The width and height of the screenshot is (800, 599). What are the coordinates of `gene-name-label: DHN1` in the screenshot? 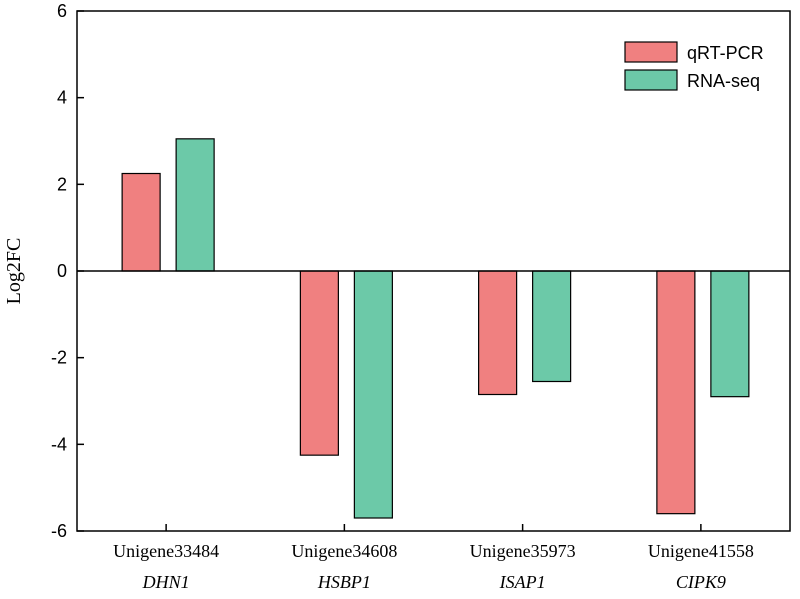 It's located at (166, 582).